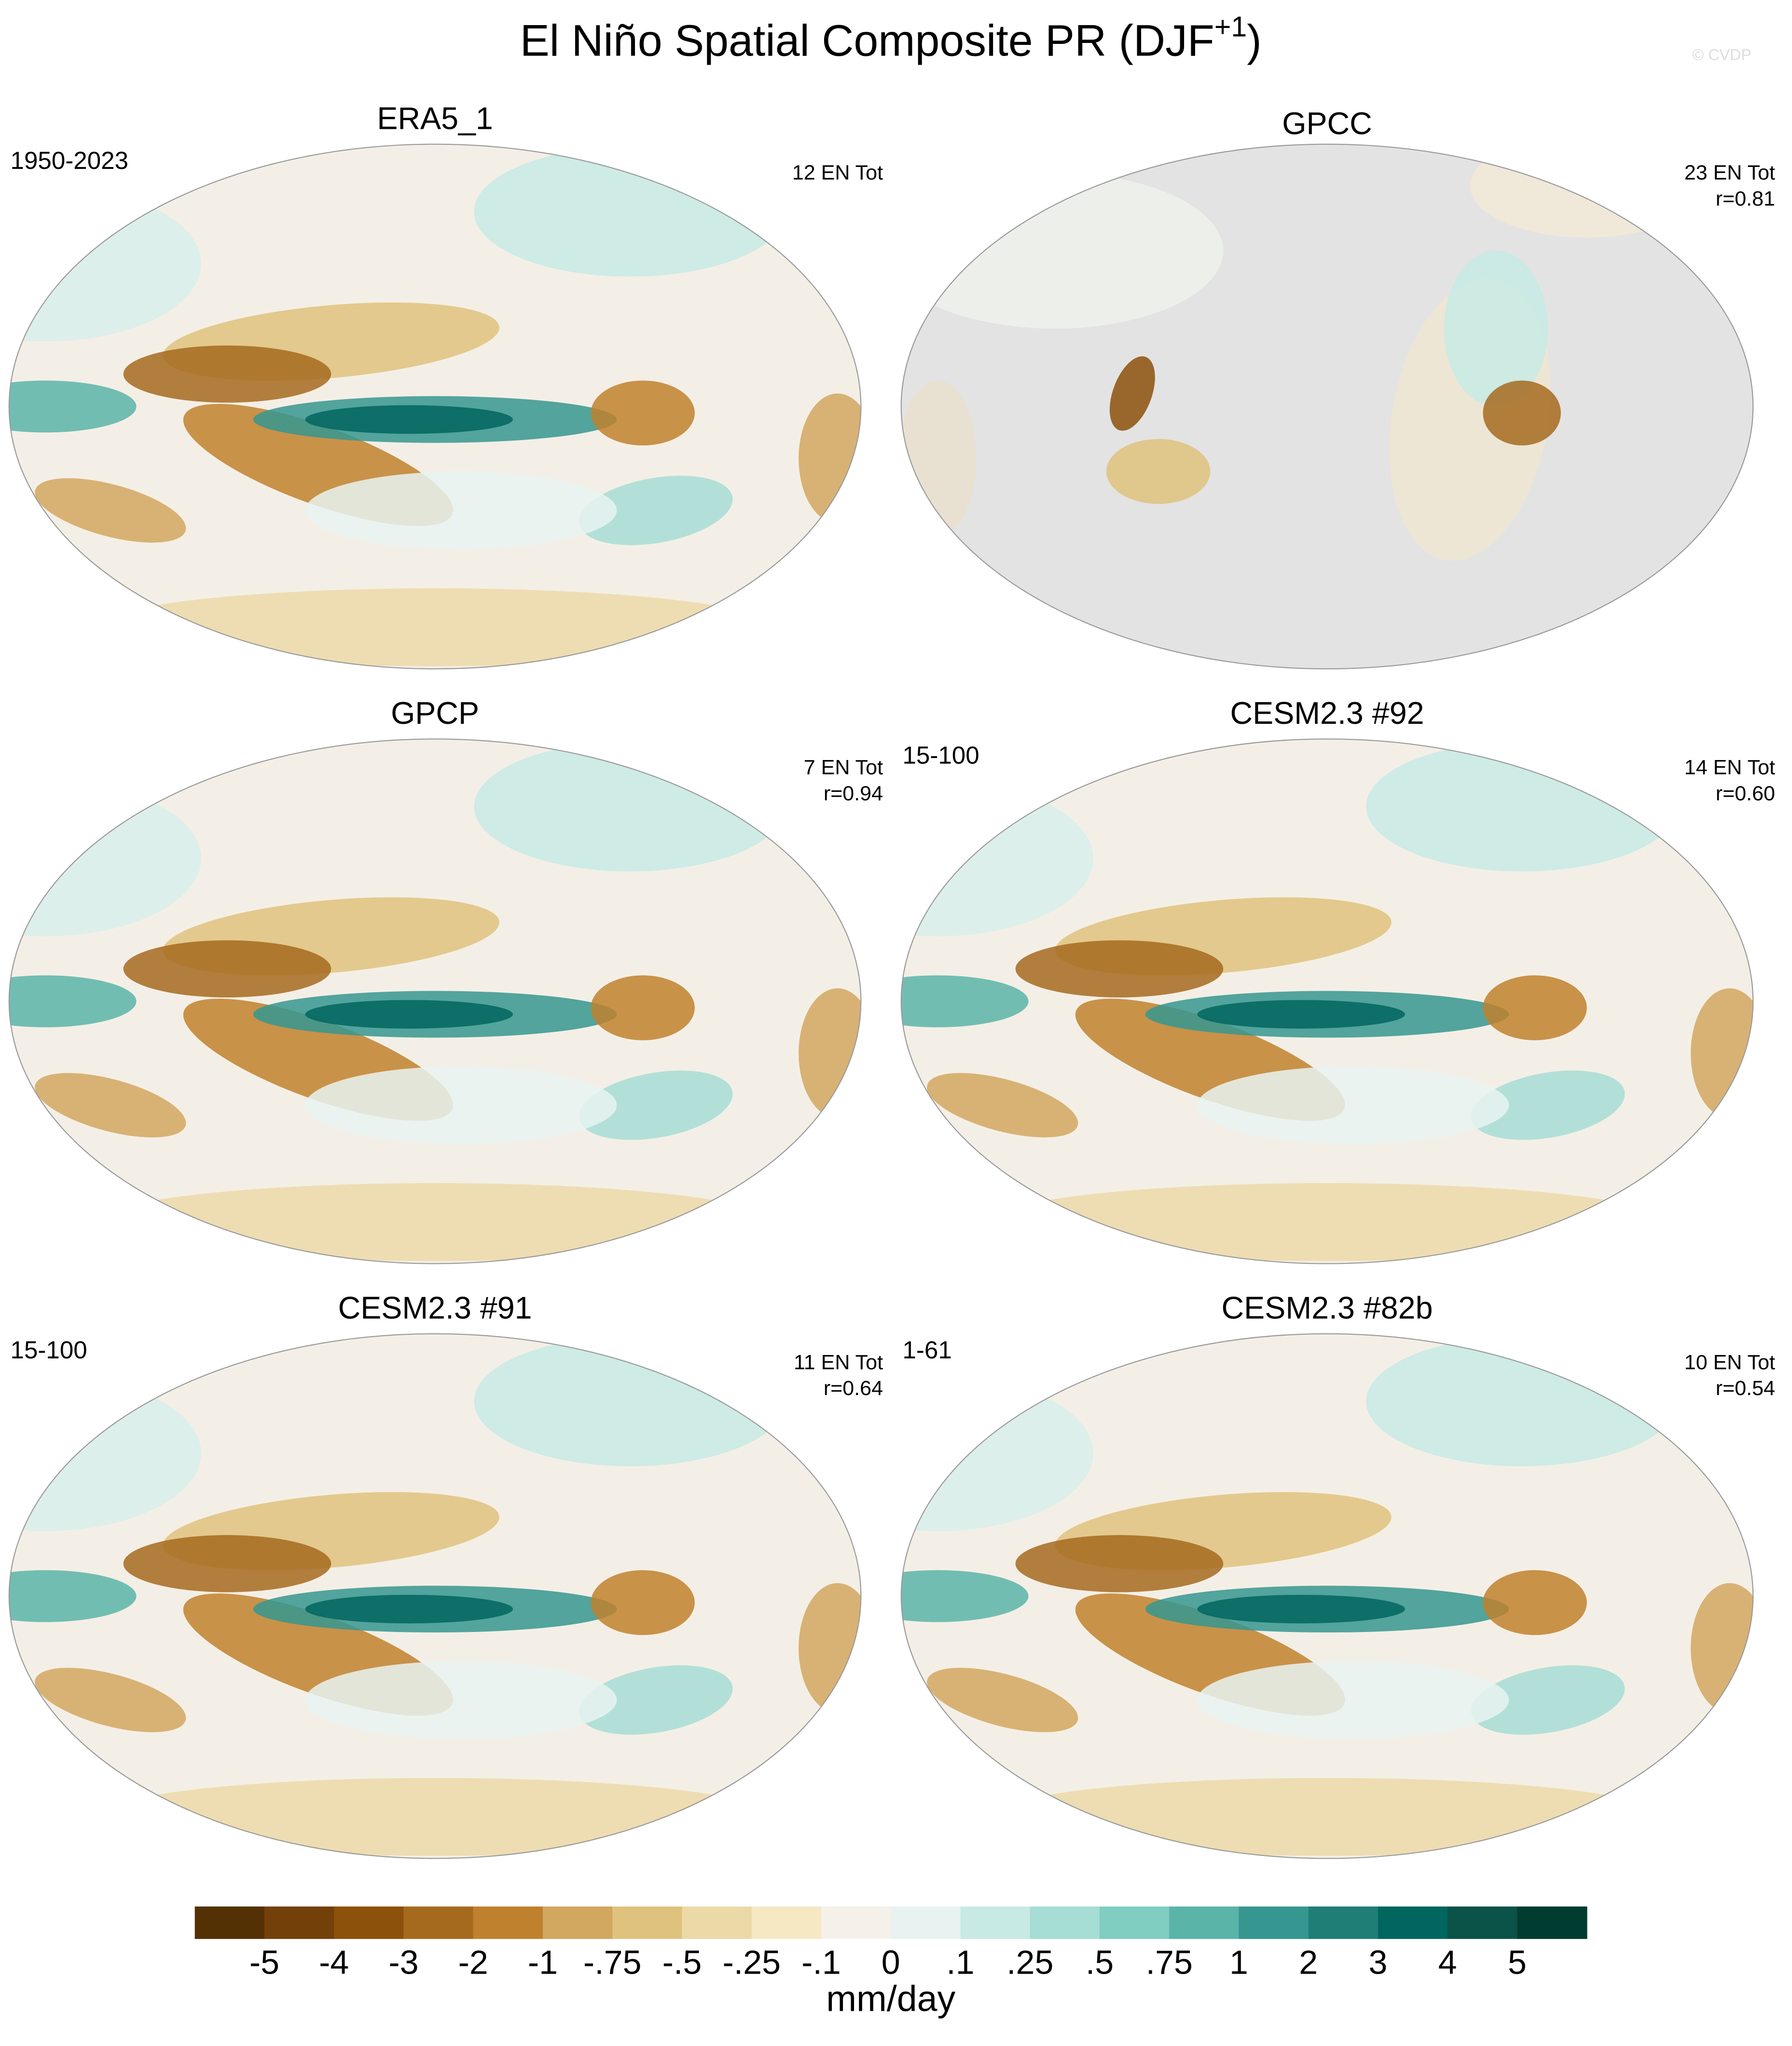 Image resolution: width=1792 pixels, height=2046 pixels. I want to click on panel-stat: 14 EN Tot, so click(1729, 767).